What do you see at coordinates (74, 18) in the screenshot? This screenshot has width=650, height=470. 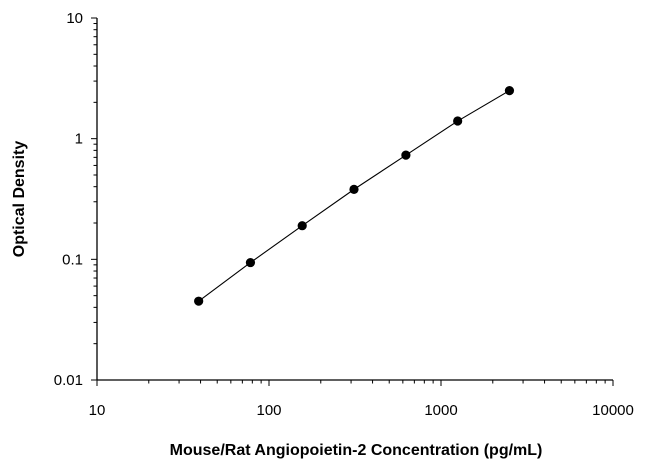 I see `y-tick-label: 10` at bounding box center [74, 18].